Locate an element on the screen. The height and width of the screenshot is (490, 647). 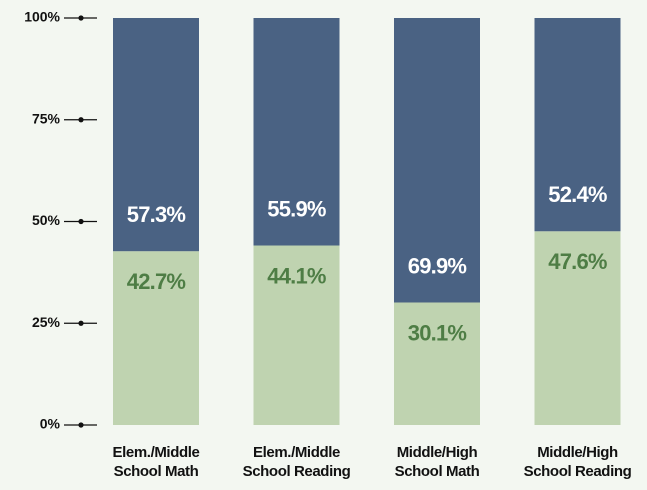
x-tick-label: Elem./Middle School Math is located at coordinates (156, 462).